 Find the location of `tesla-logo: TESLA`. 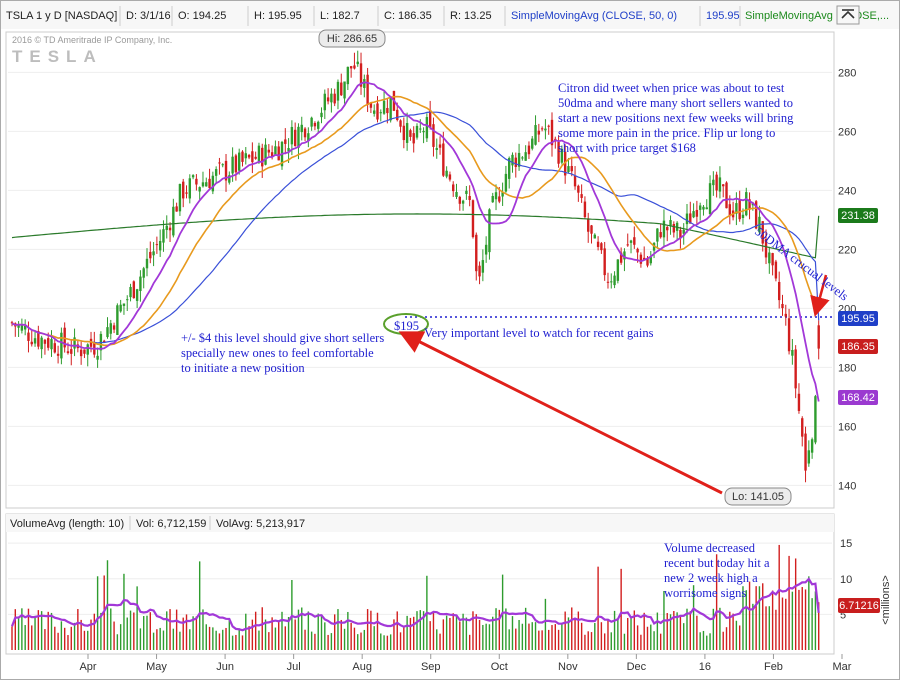

tesla-logo: TESLA is located at coordinates (57, 56).